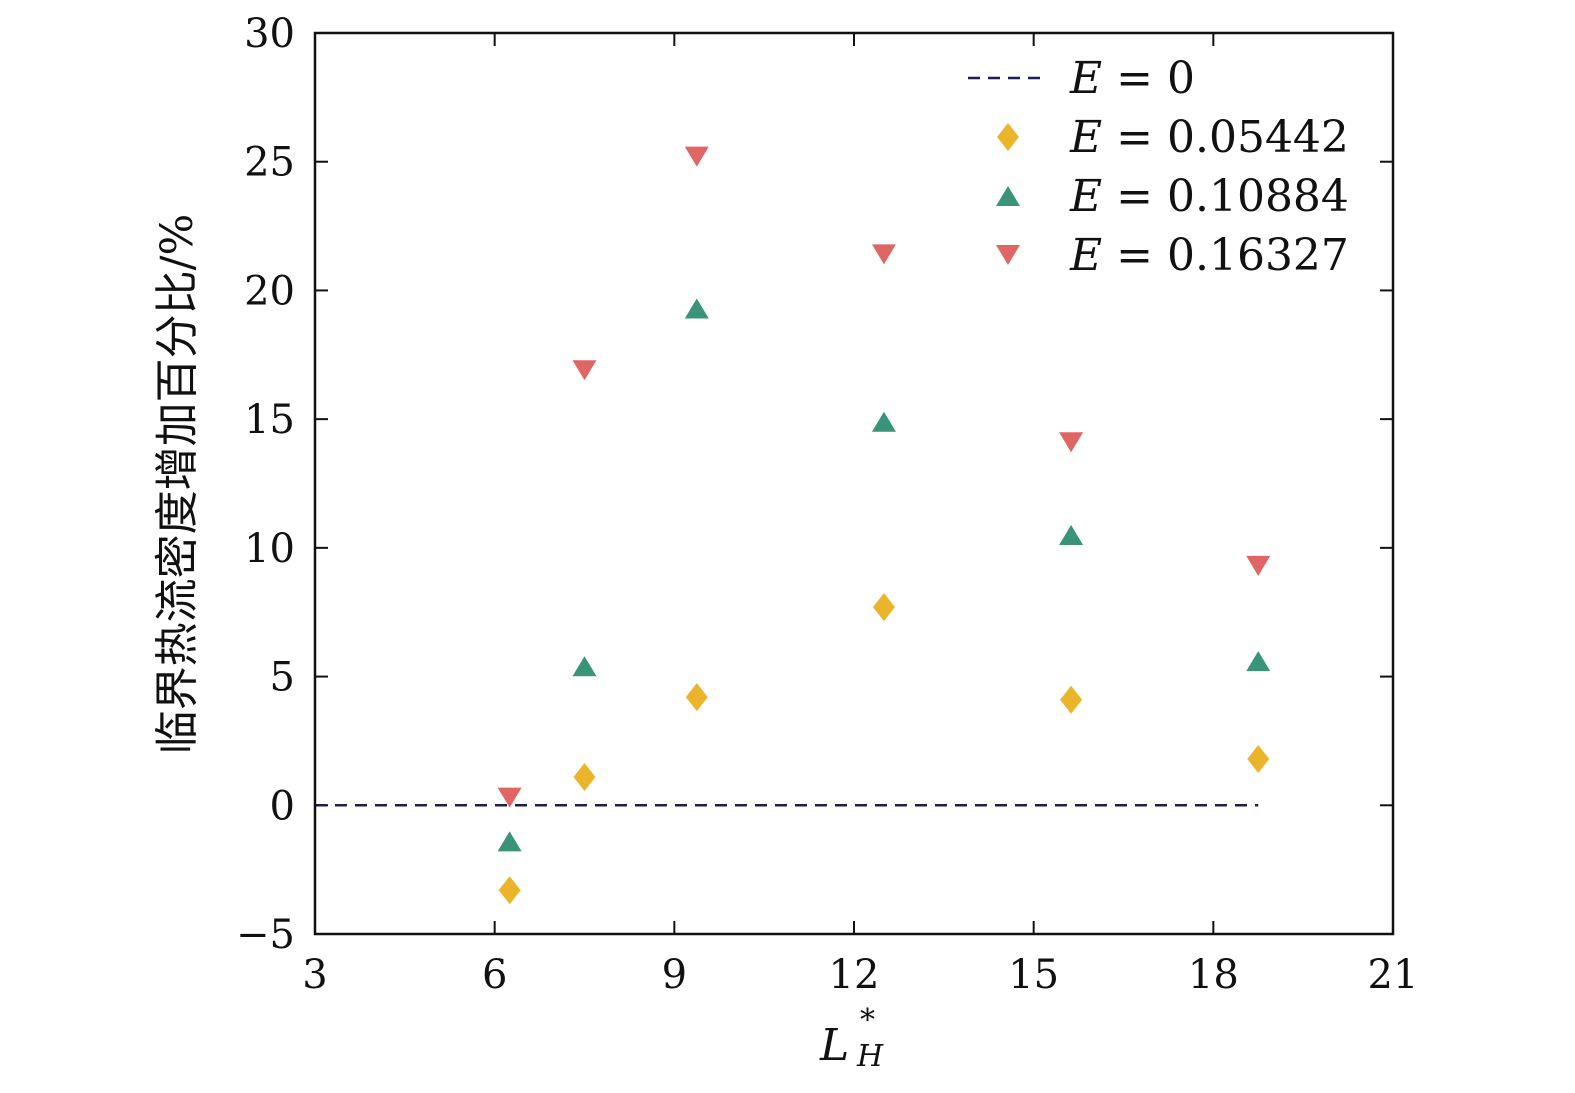 The width and height of the screenshot is (1575, 1093). What do you see at coordinates (269, 420) in the screenshot?
I see `y-tick-label: 15` at bounding box center [269, 420].